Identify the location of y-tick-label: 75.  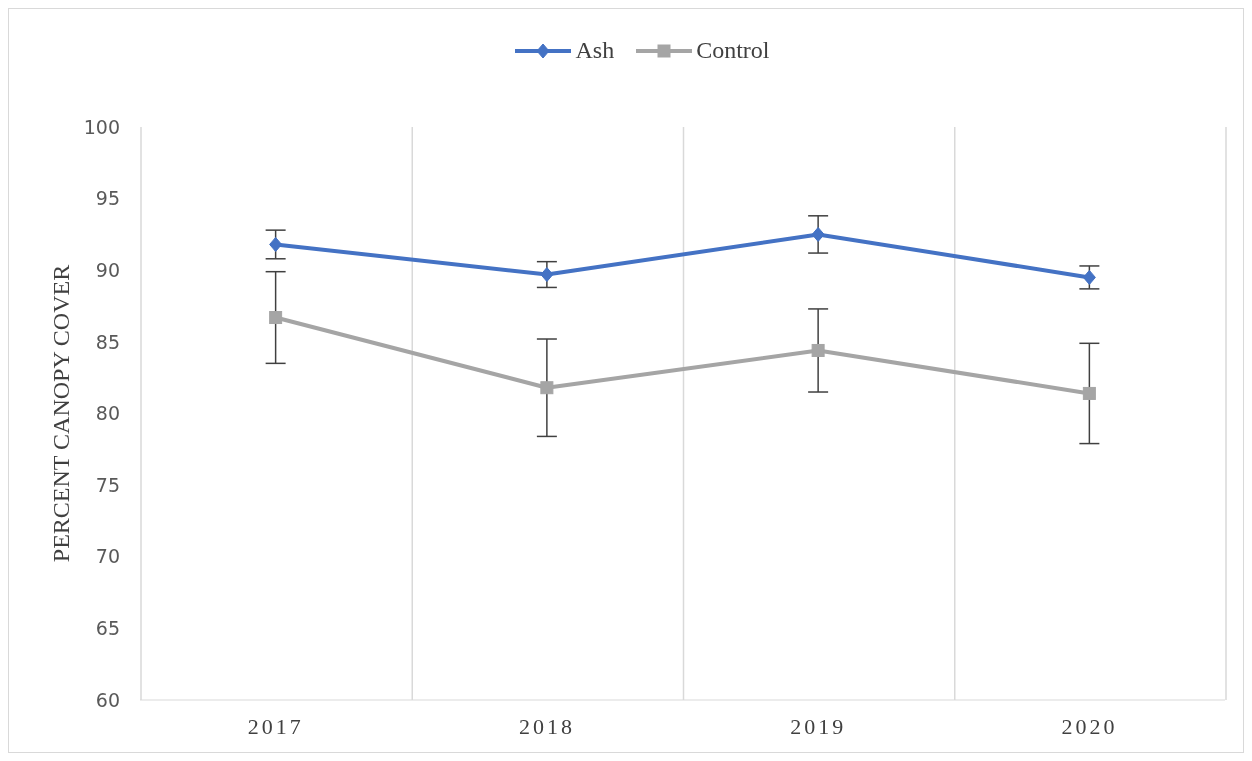
(107, 484).